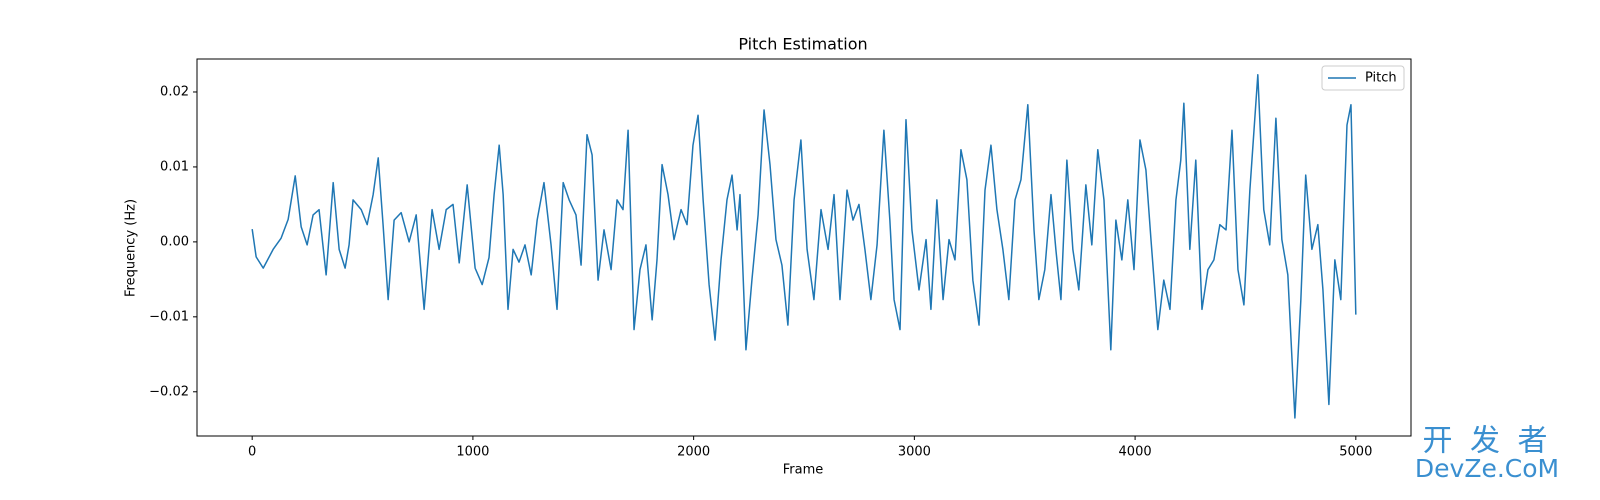  I want to click on y-axis-label: Frequency (Hz), so click(131, 248).